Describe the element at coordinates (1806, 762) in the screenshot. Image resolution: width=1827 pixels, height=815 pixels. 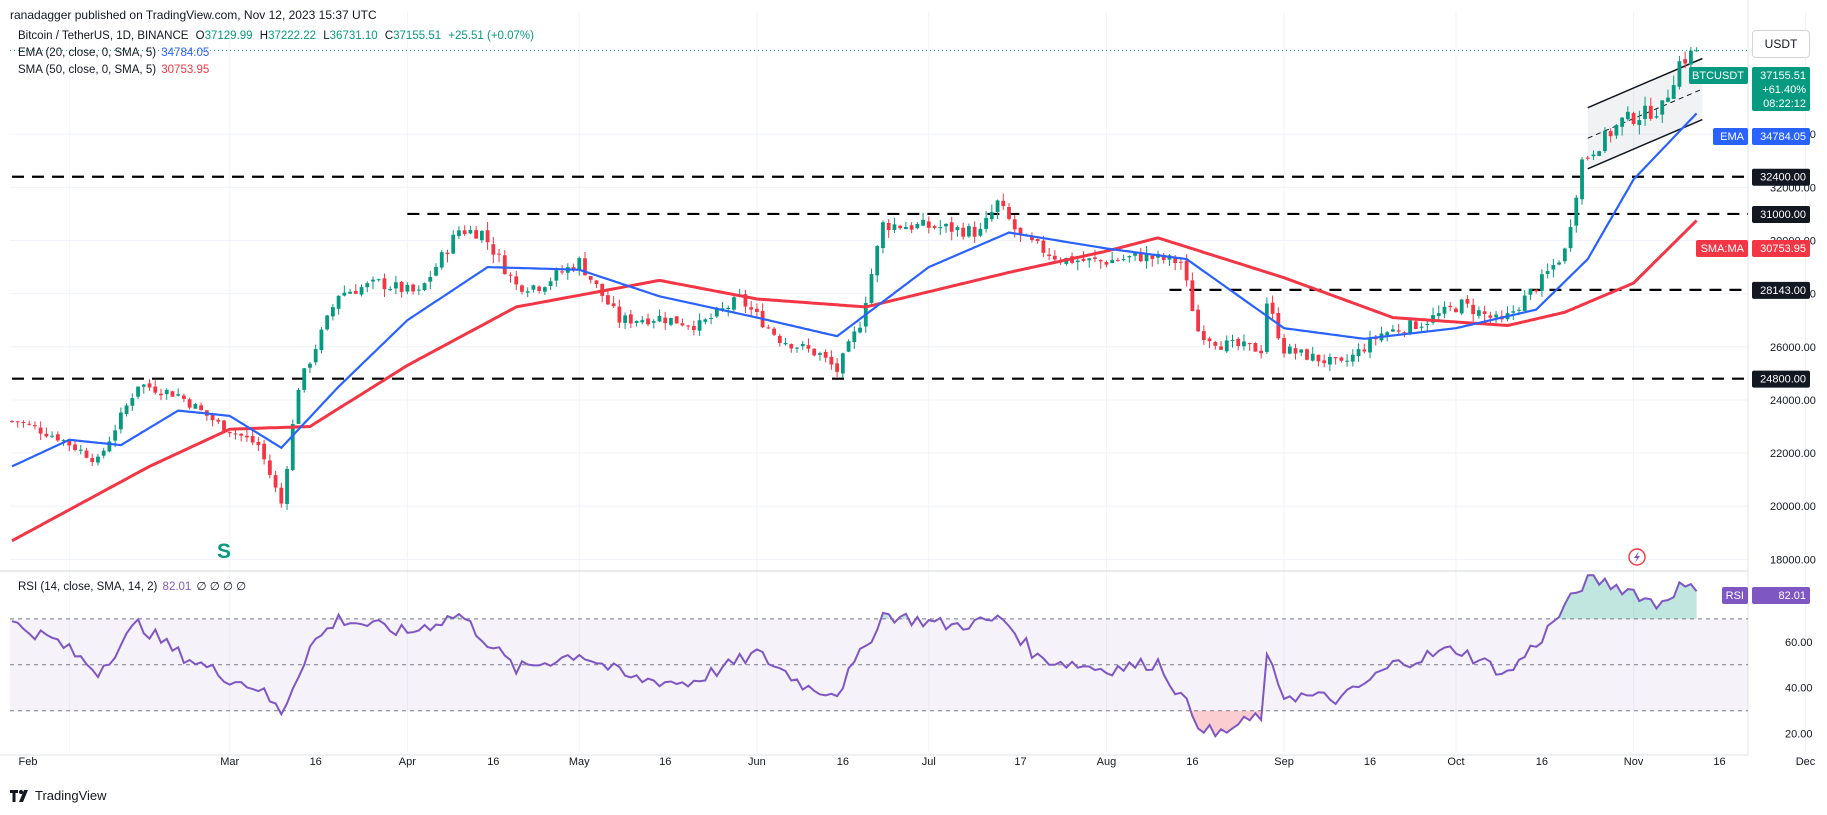
I see `time-tick-label: Dec` at that location.